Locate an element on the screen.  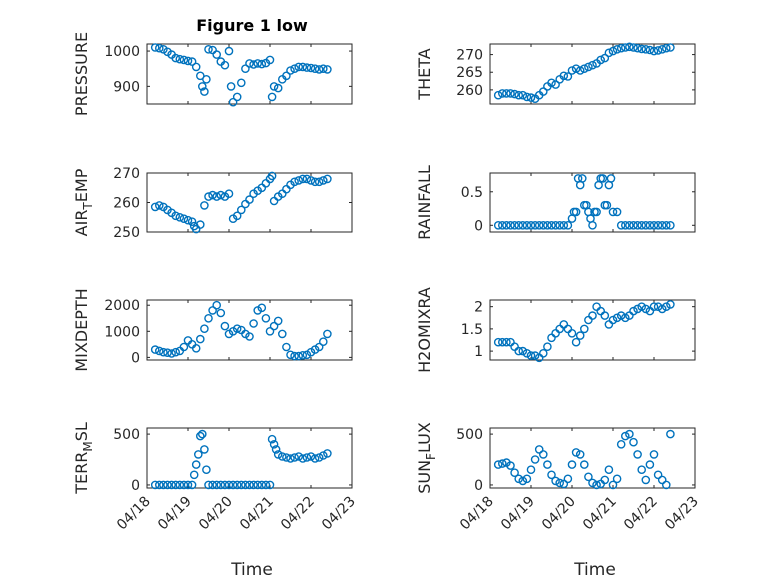
y-axis-label-main: PRESSURE is located at coordinates (81, 74).